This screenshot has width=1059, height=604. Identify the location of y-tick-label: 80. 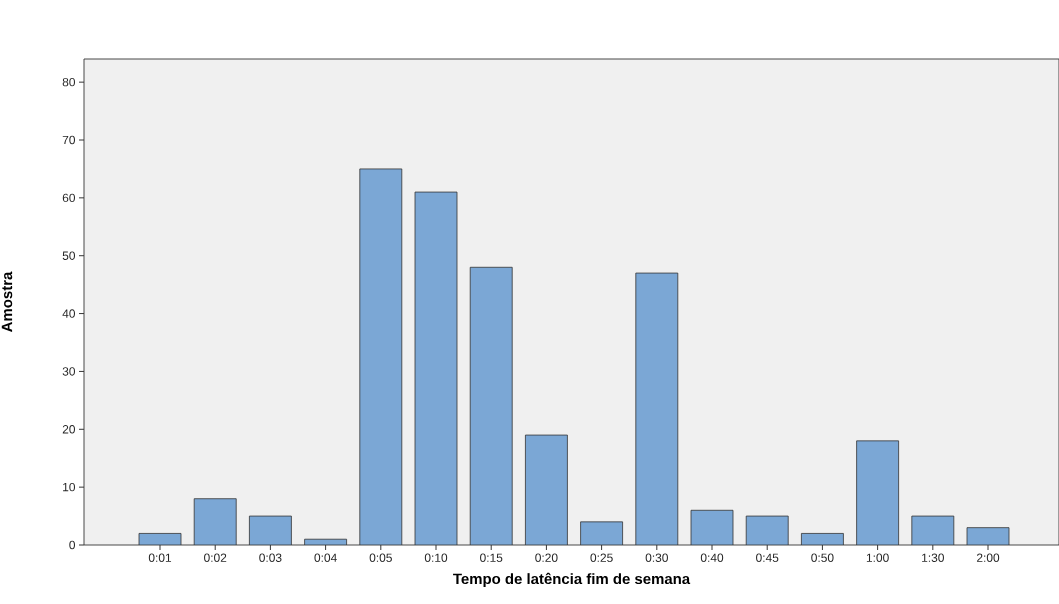
(69, 82).